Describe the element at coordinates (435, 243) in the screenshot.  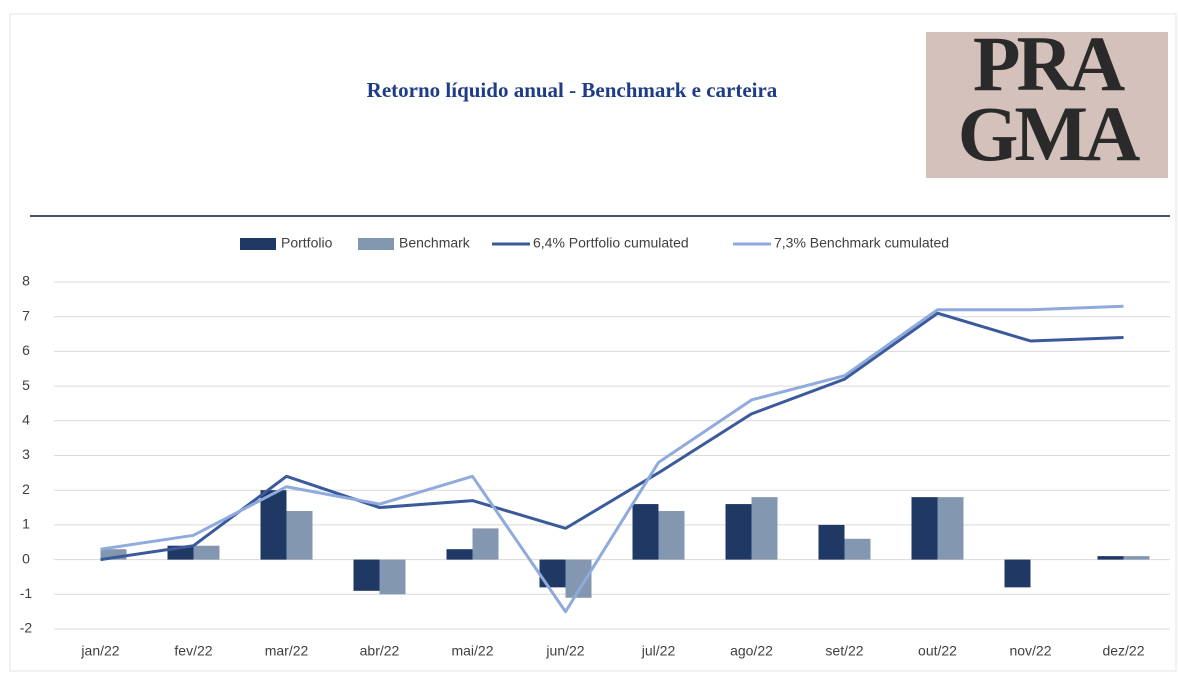
I see `legend-label: Benchmark` at that location.